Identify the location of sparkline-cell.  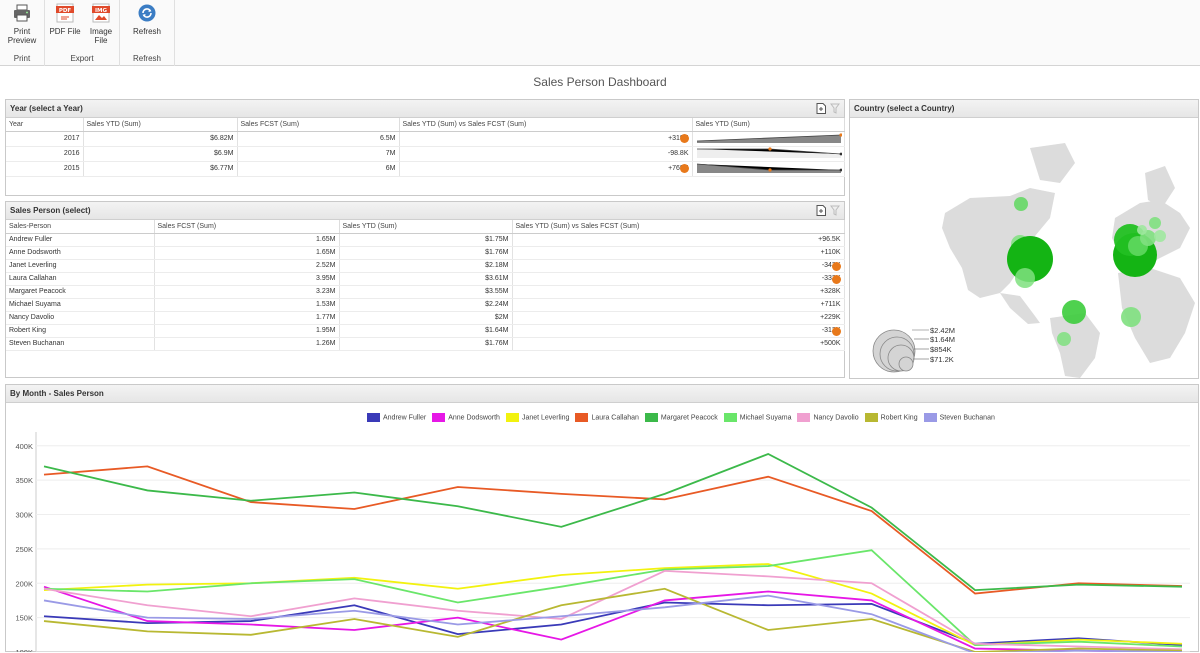
(768, 169).